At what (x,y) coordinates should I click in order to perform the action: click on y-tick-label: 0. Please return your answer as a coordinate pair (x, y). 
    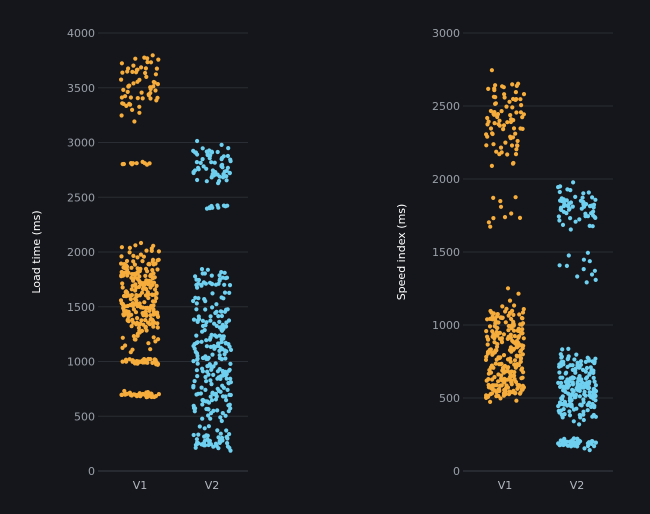
    Looking at the image, I should click on (456, 471).